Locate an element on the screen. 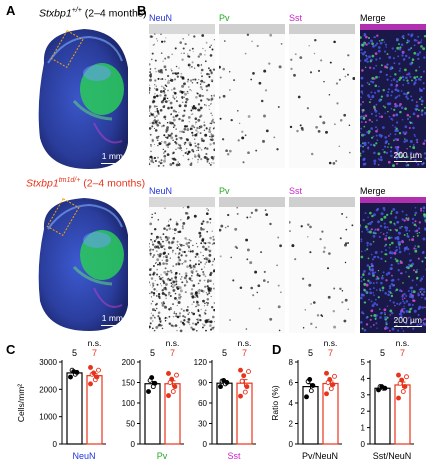 This screenshot has width=433, height=464. channel-label-pv-wt: Pv is located at coordinates (224, 18).